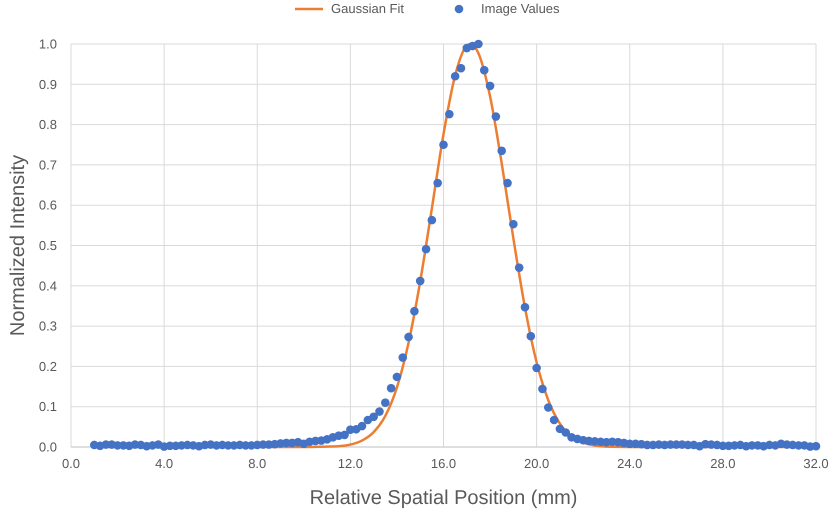 Image resolution: width=830 pixels, height=516 pixels. I want to click on x-tick-label: 4.0, so click(164, 463).